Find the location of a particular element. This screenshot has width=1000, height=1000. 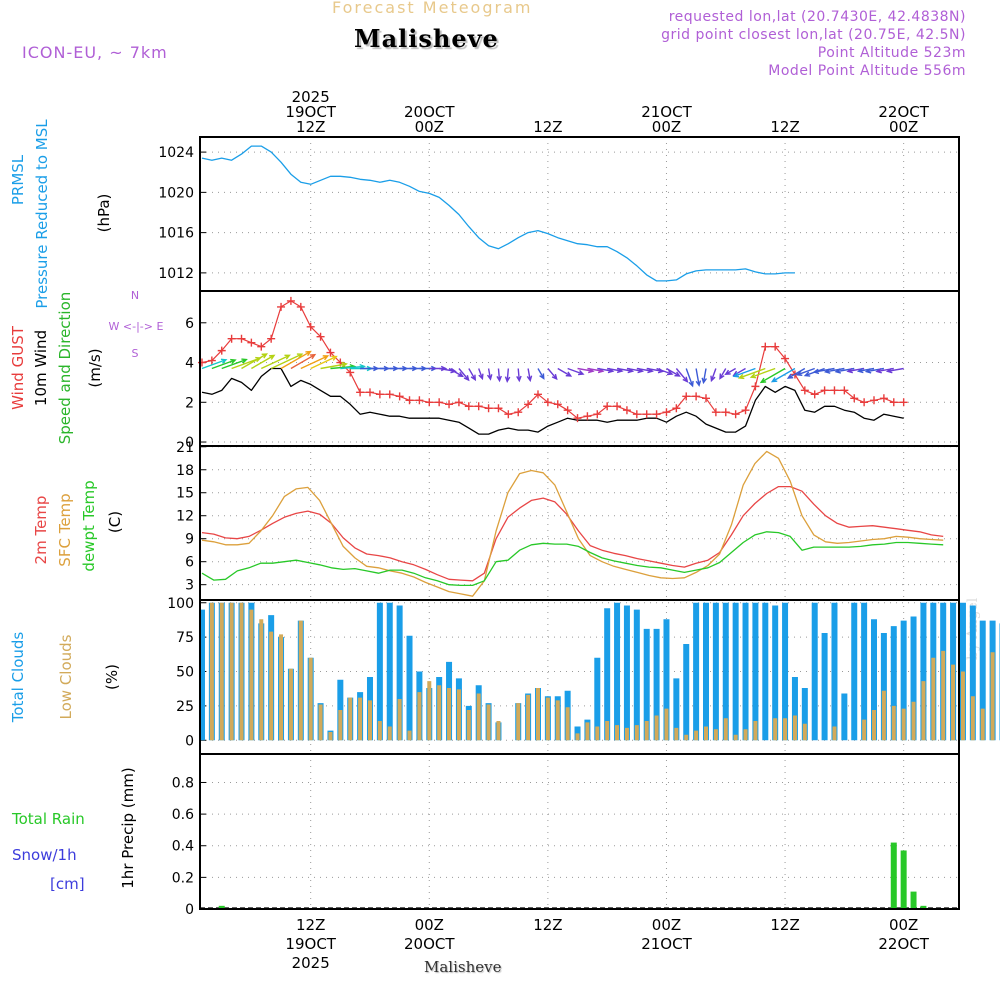

clouds-side-label-0: Total Clouds is located at coordinates (18, 678).